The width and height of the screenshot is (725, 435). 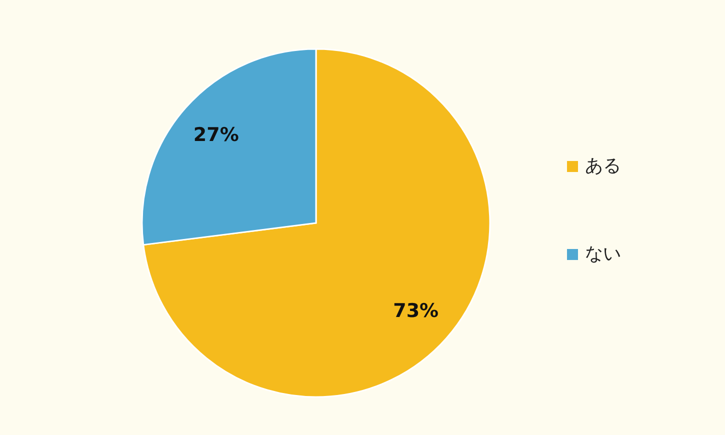 What do you see at coordinates (416, 311) in the screenshot?
I see `data-label: 73%` at bounding box center [416, 311].